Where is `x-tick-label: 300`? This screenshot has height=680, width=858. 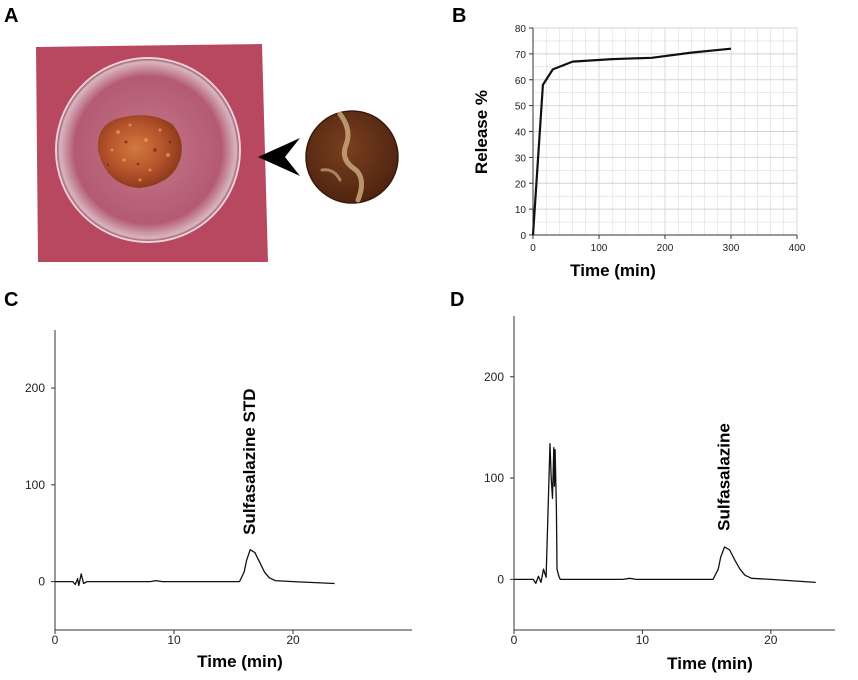
x-tick-label: 300 is located at coordinates (731, 248).